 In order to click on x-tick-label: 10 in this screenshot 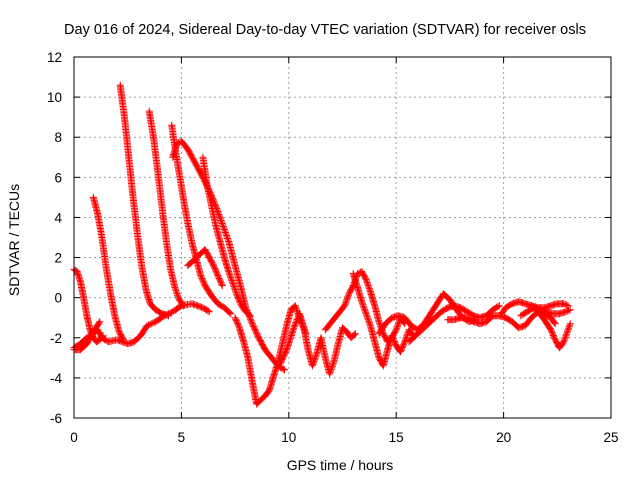, I will do `click(288, 437)`.